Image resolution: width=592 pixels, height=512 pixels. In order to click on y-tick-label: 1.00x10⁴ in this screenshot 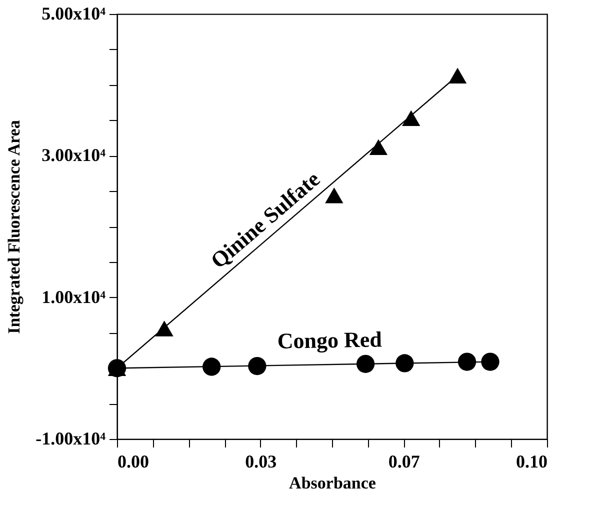, I will do `click(74, 296)`.